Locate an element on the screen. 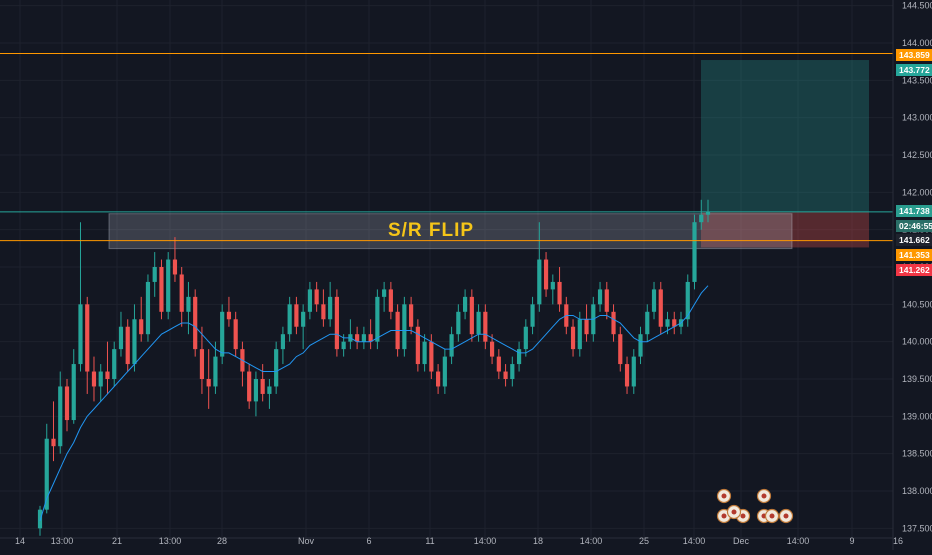  sr-zone-box is located at coordinates (450, 231).